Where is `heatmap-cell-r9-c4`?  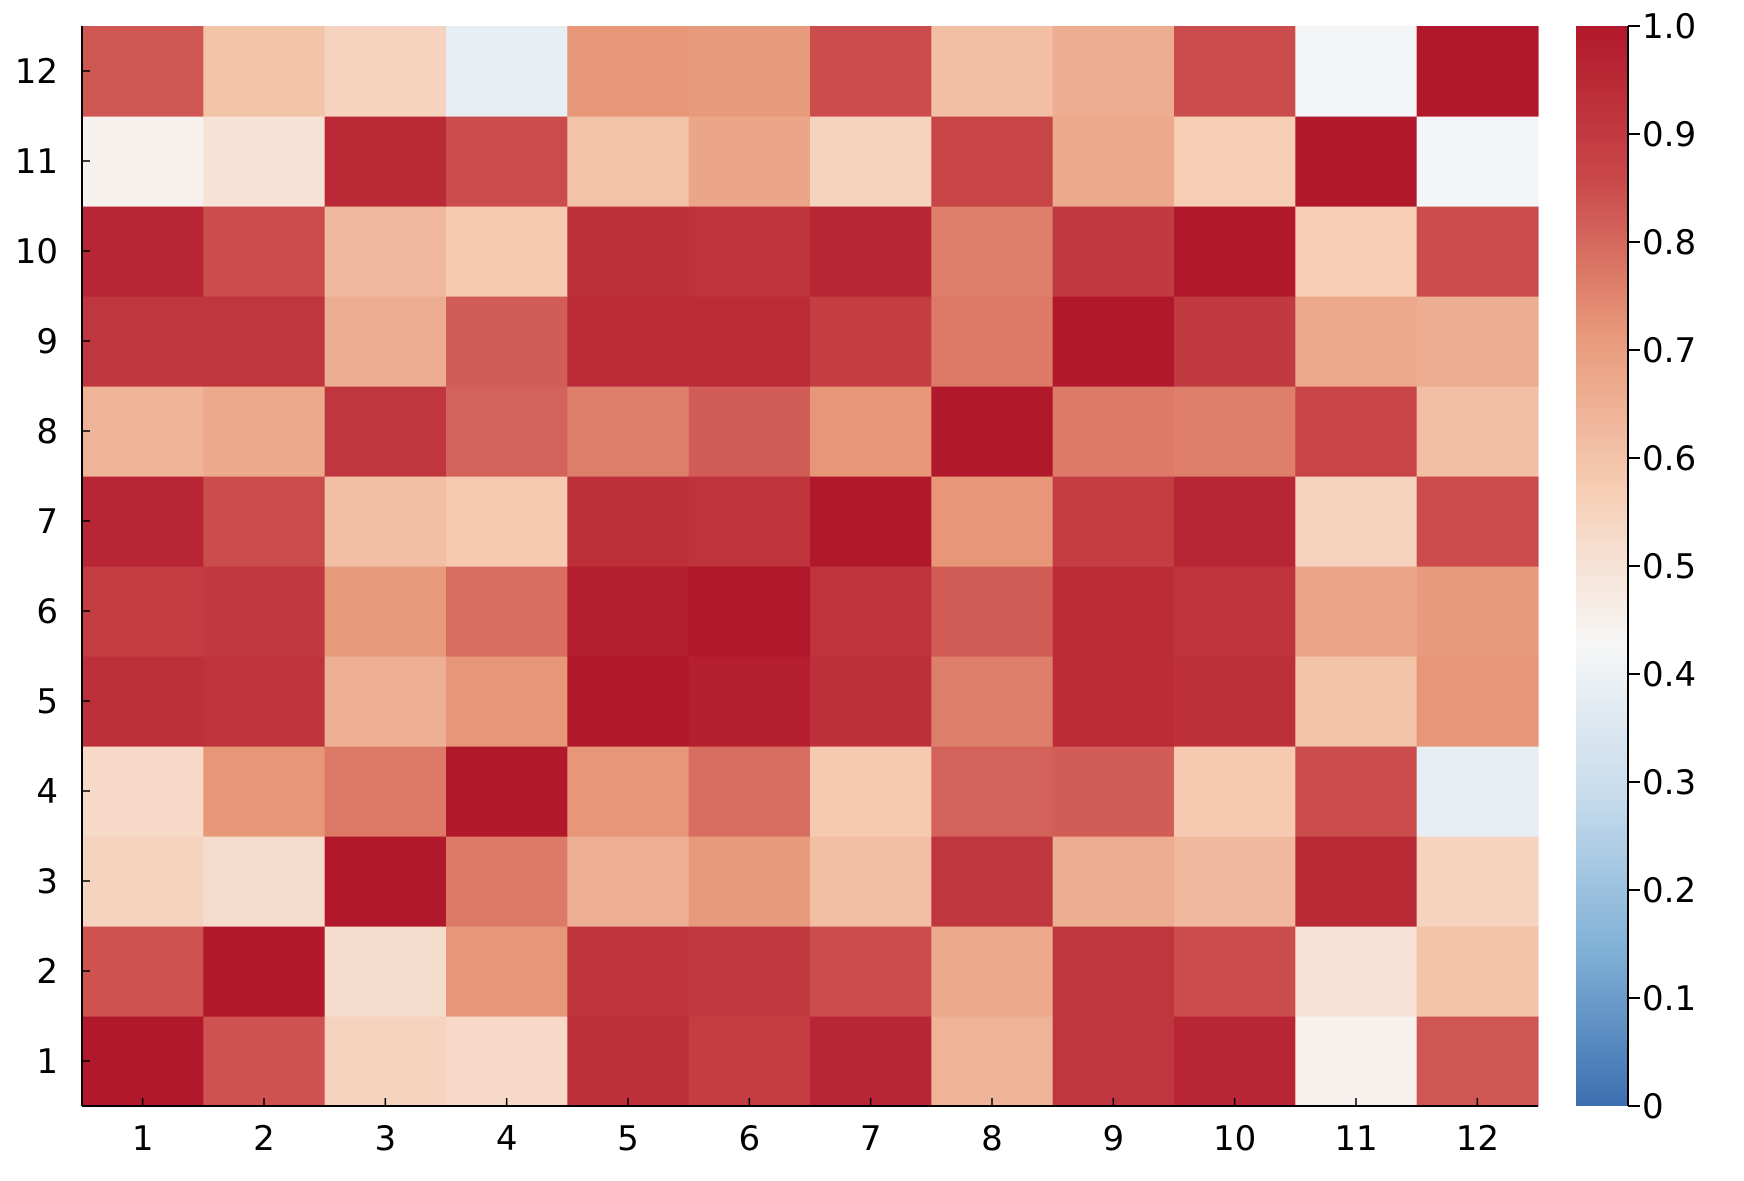
heatmap-cell-r9-c4 is located at coordinates (507, 341).